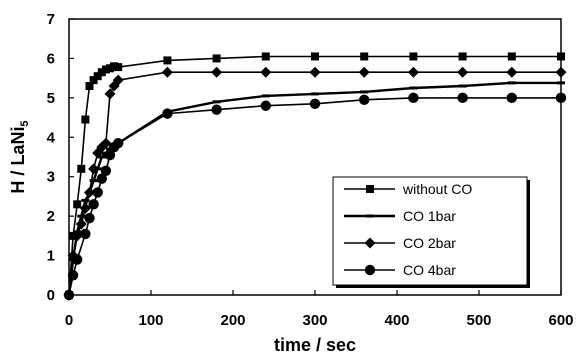  What do you see at coordinates (51, 216) in the screenshot?
I see `y-tick-label: 2` at bounding box center [51, 216].